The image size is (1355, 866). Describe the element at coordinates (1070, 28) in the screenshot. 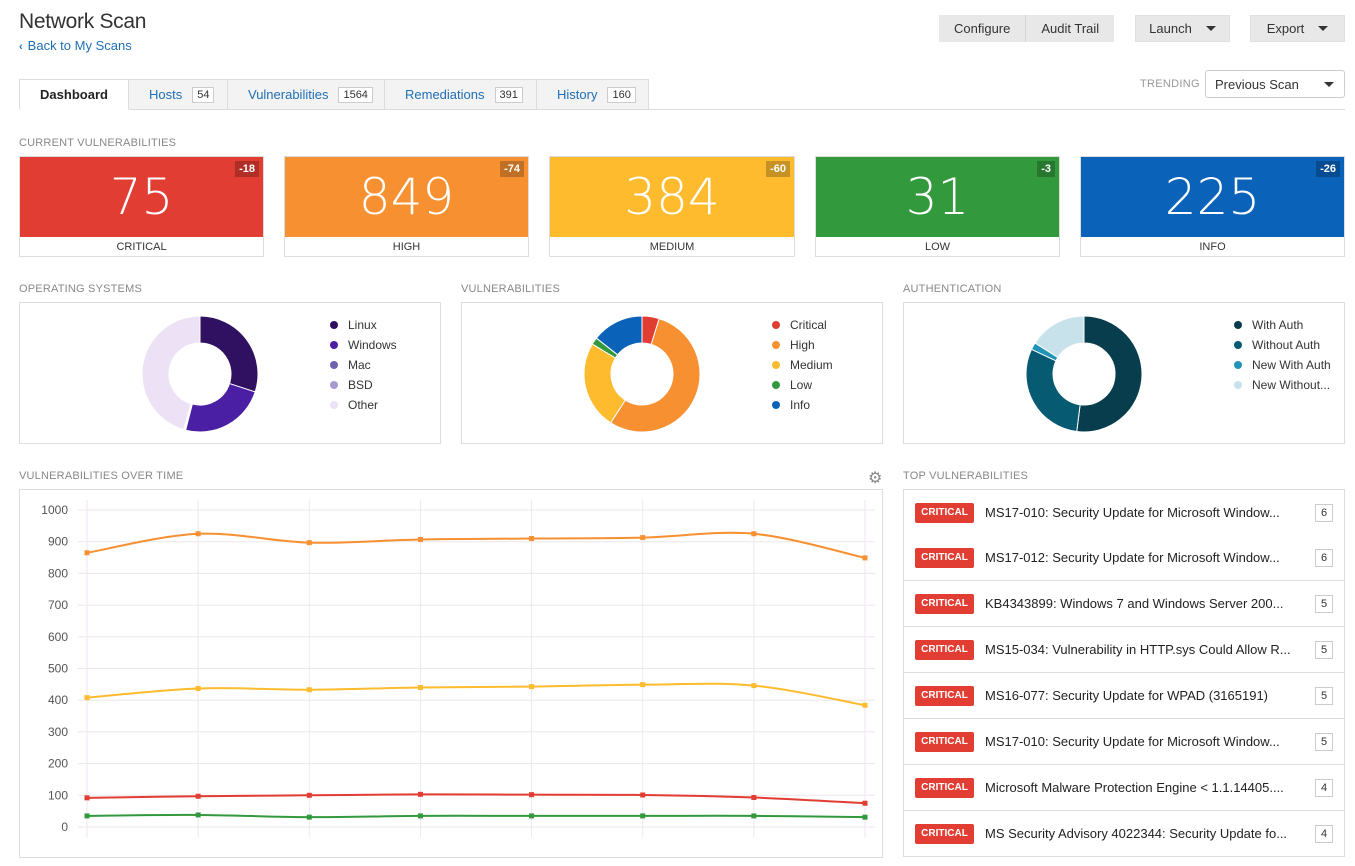

I see `audit-trail-button: Audit Trail` at that location.